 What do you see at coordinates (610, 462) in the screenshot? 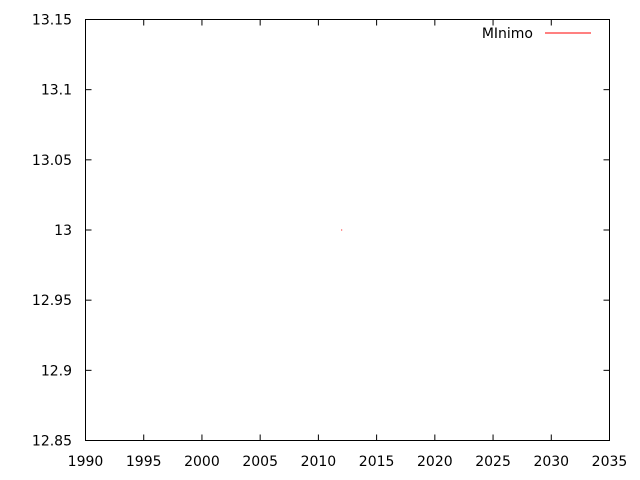
I see `x-tick-label: 2035` at bounding box center [610, 462].